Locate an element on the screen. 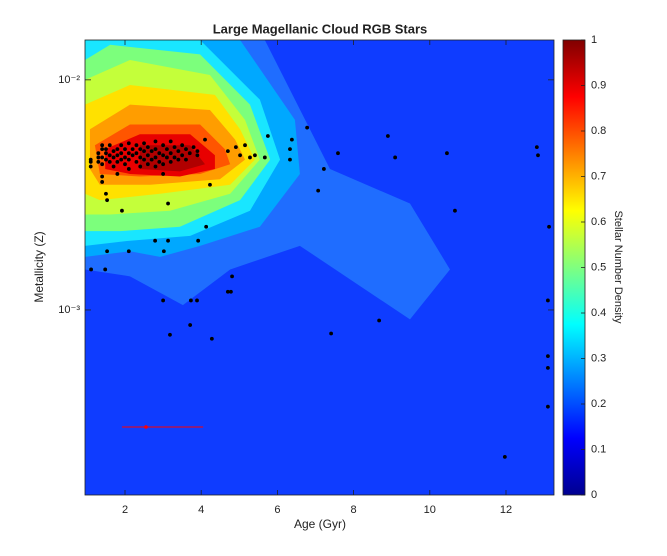 The image size is (667, 556). colorbar-tick-label: 0.8 is located at coordinates (598, 131).